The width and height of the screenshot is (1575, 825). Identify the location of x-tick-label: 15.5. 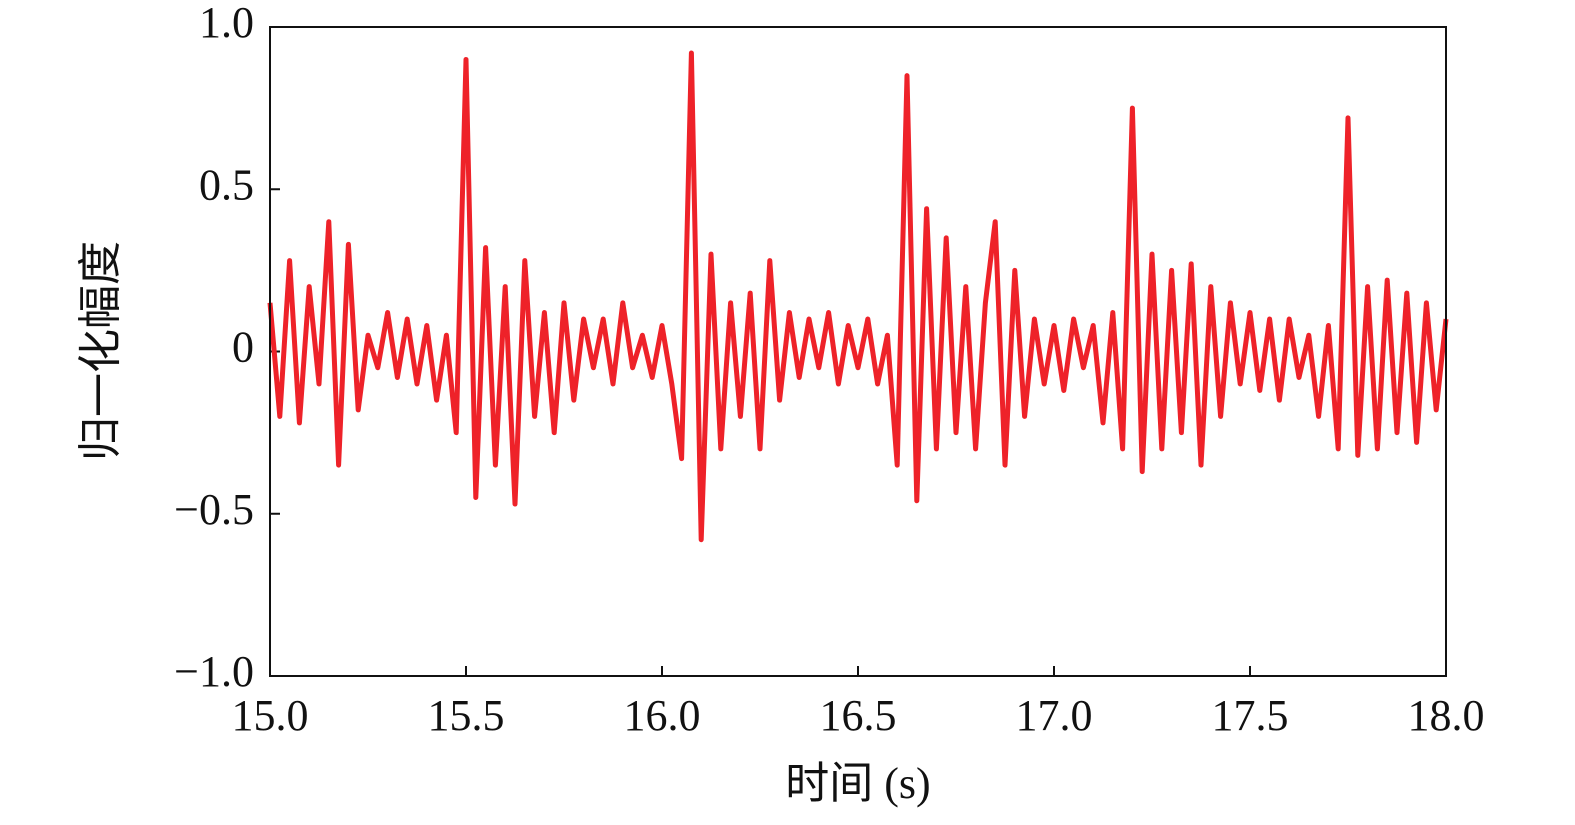
(466, 715).